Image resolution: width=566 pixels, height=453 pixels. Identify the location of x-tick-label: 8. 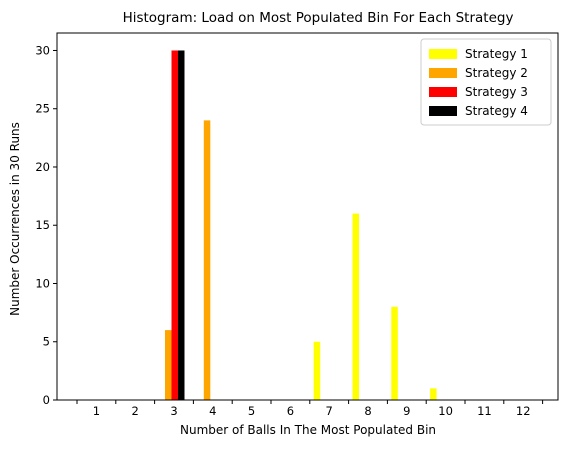
(367, 411).